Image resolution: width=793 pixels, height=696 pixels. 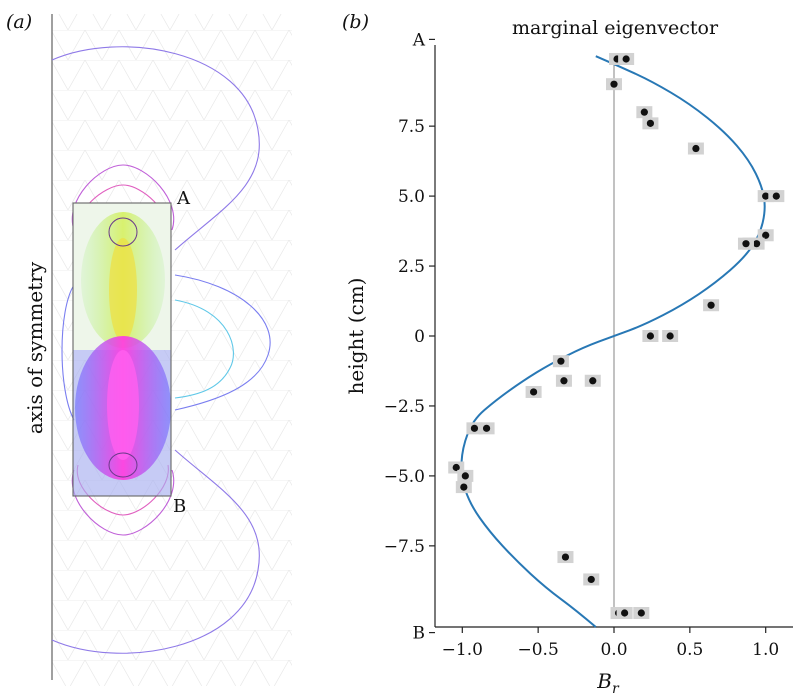 What do you see at coordinates (68, 352) in the screenshot?
I see `field-line-left-middle` at bounding box center [68, 352].